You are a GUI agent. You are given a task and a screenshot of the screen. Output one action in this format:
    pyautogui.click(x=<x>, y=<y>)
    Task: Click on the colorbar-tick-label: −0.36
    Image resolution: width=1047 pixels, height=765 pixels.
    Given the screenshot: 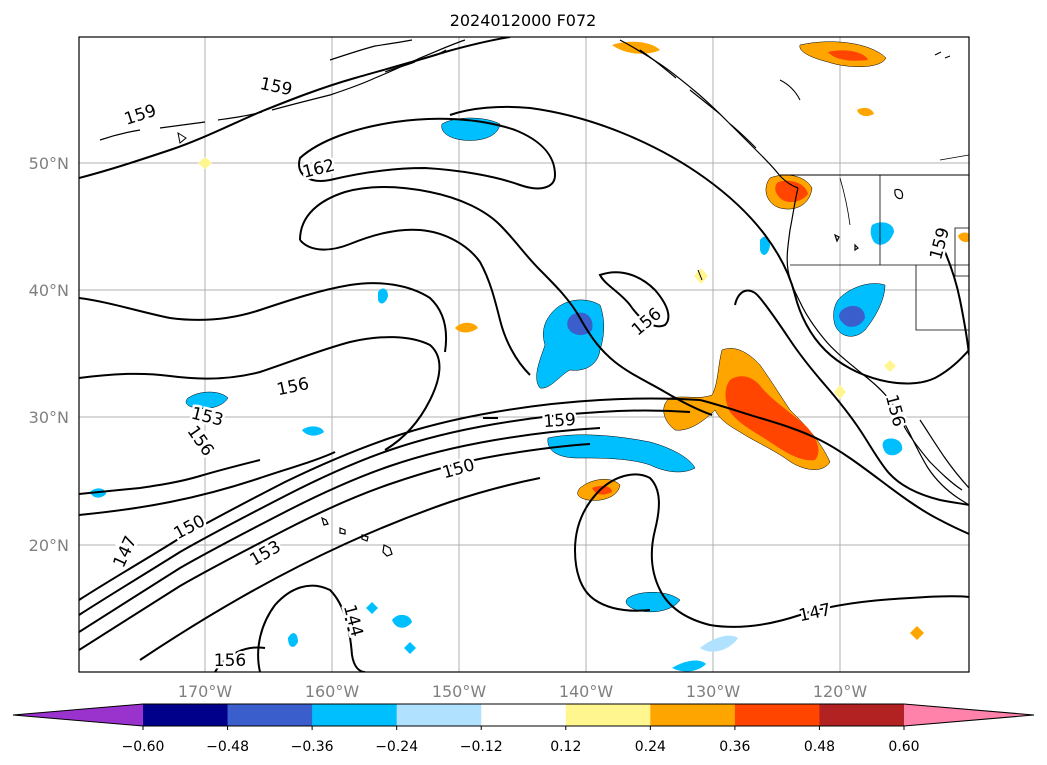 What is the action you would take?
    pyautogui.click(x=312, y=747)
    